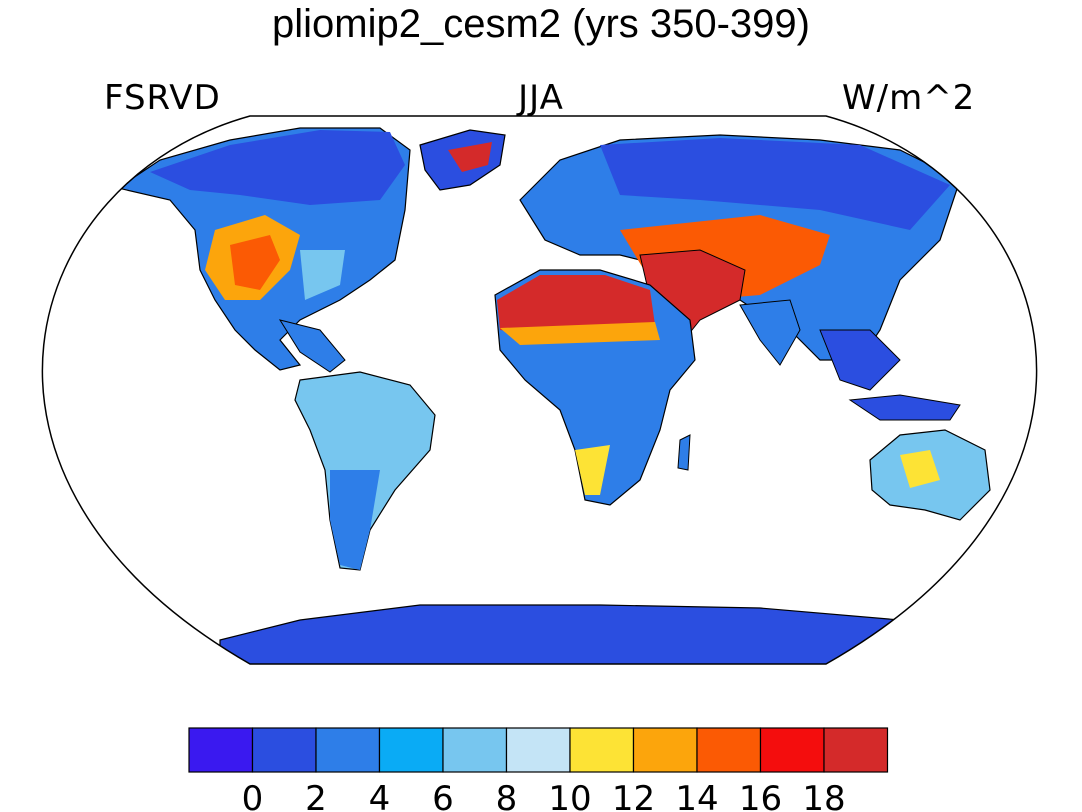  What do you see at coordinates (770, 332) in the screenshot?
I see `india` at bounding box center [770, 332].